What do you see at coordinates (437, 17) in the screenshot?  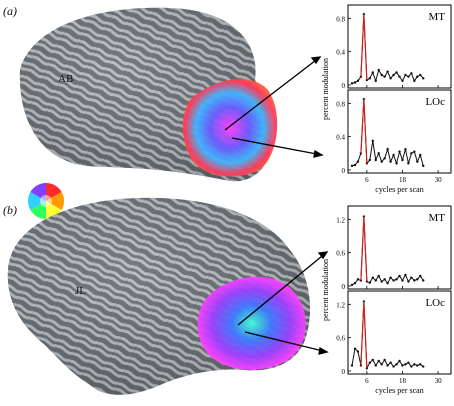 I see `plot-title: MT` at bounding box center [437, 17].